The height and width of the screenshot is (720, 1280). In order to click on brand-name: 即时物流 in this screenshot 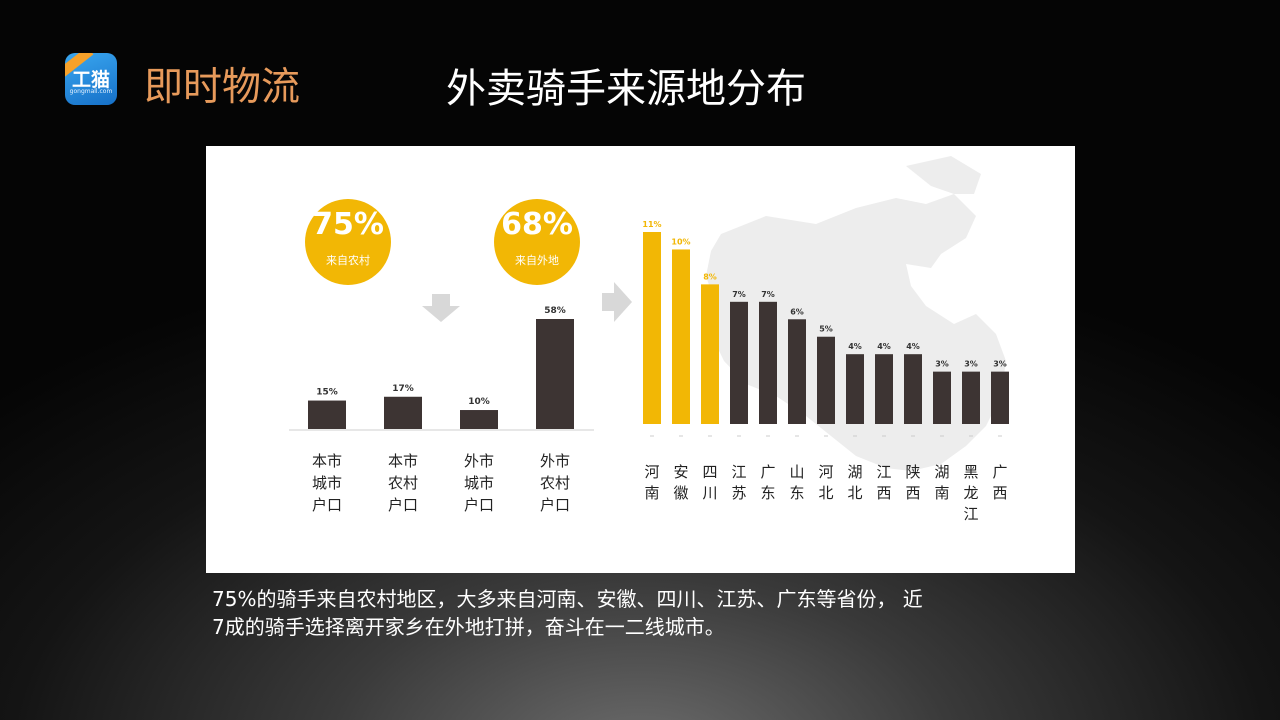, I will do `click(222, 87)`.